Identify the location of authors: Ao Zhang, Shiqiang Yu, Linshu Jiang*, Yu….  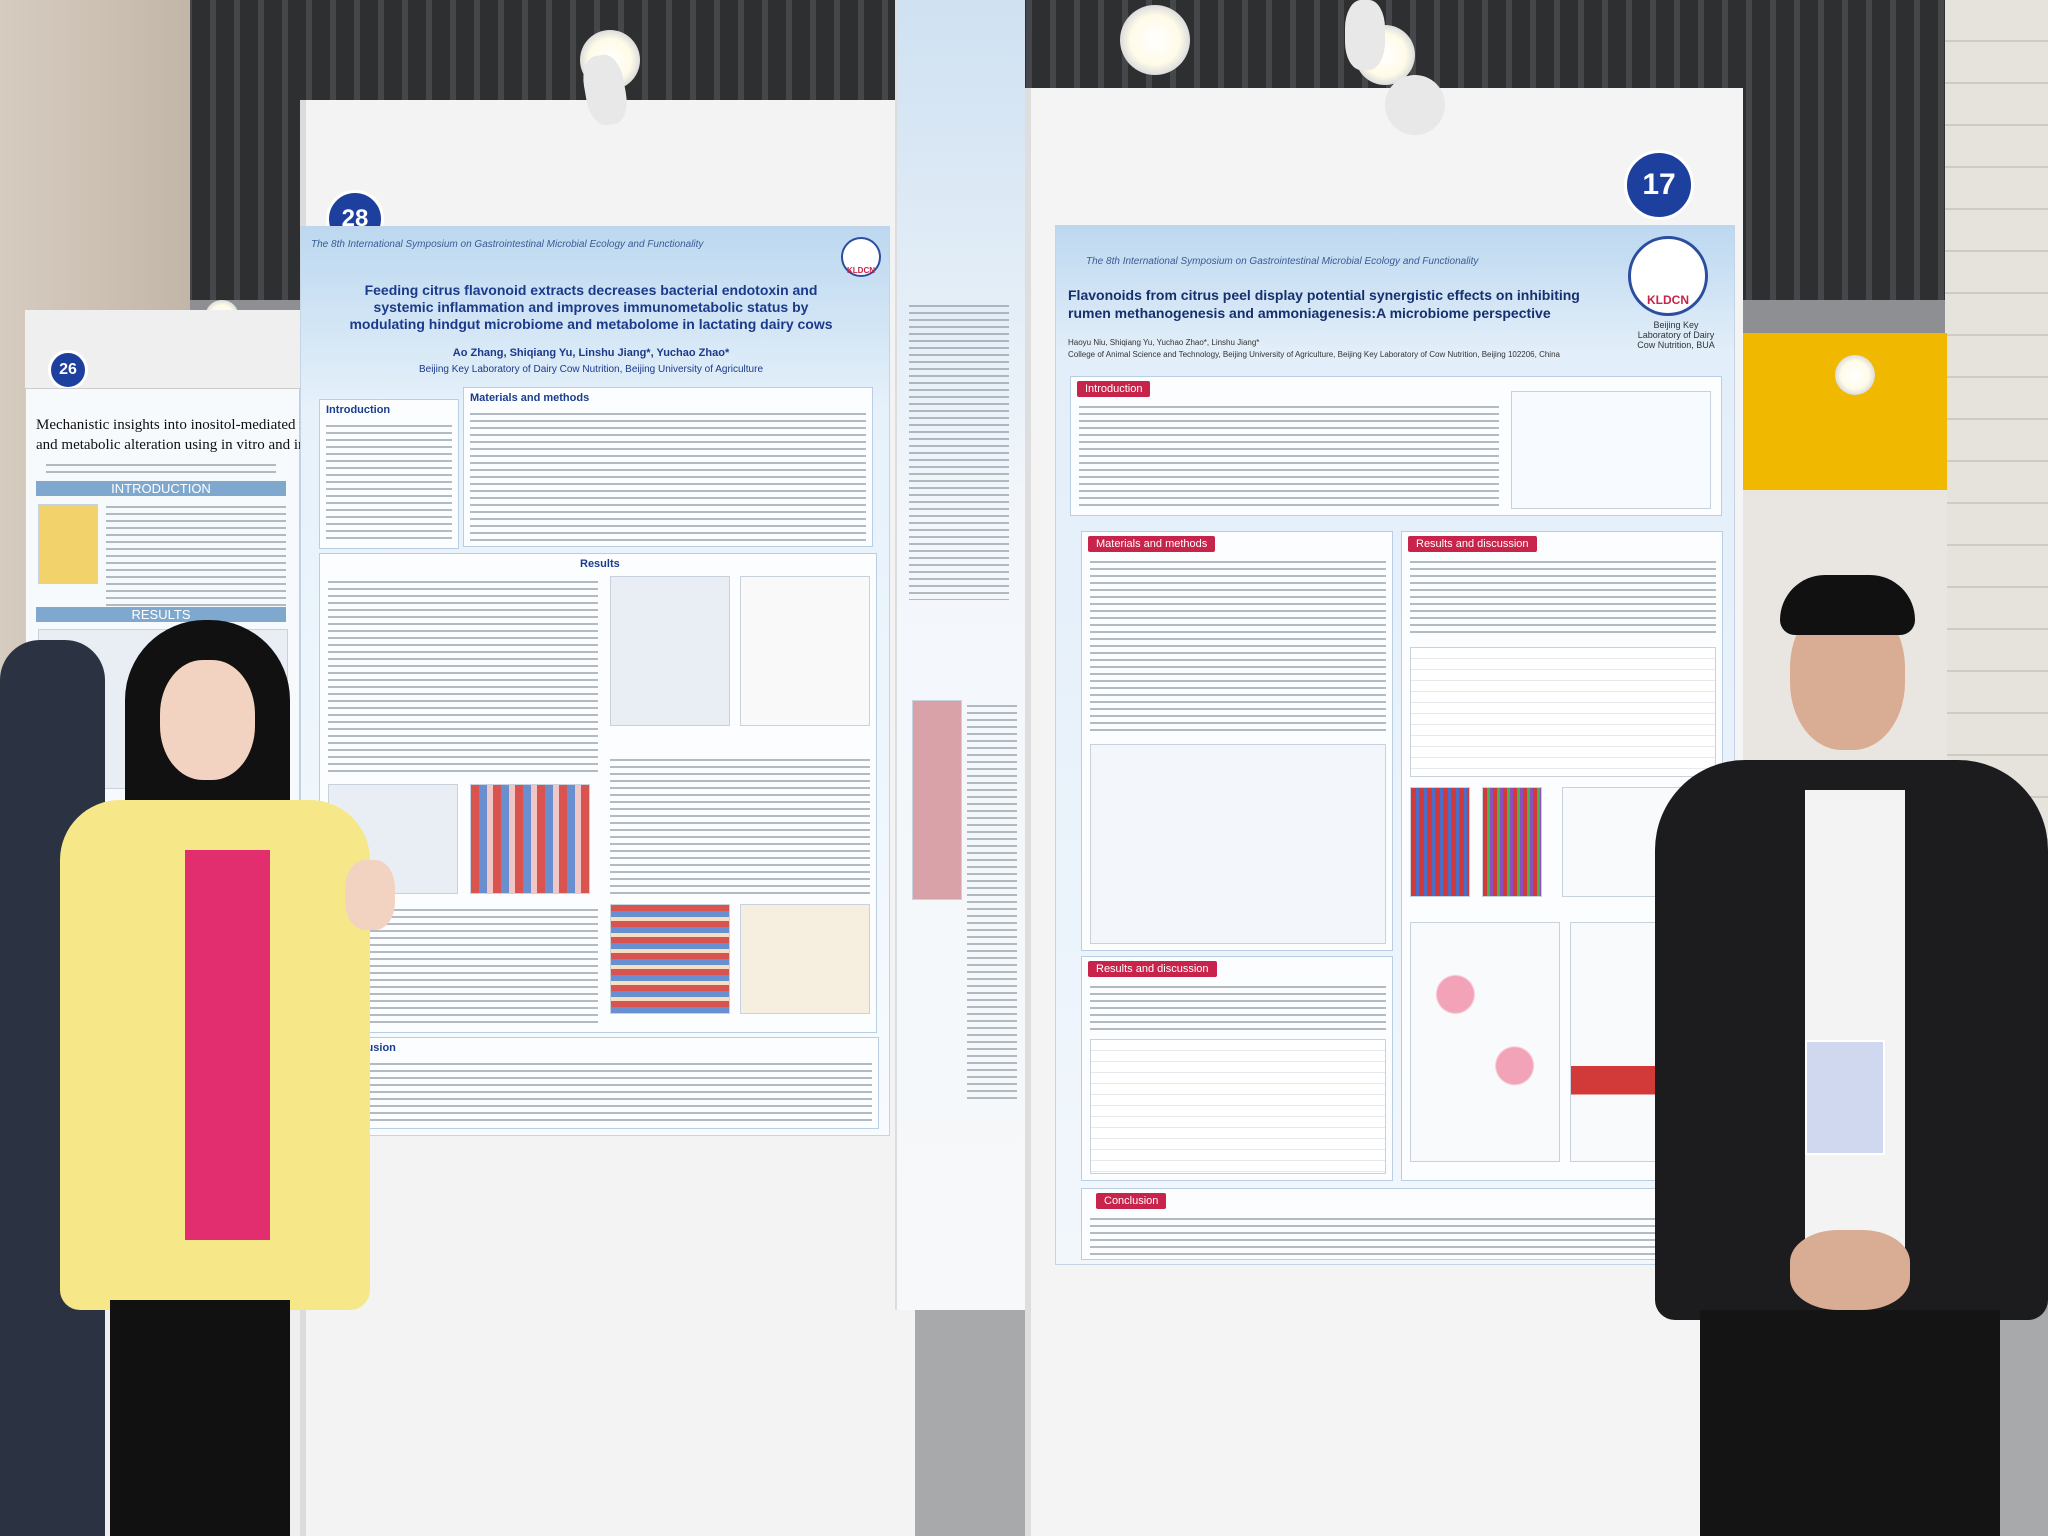
(591, 353).